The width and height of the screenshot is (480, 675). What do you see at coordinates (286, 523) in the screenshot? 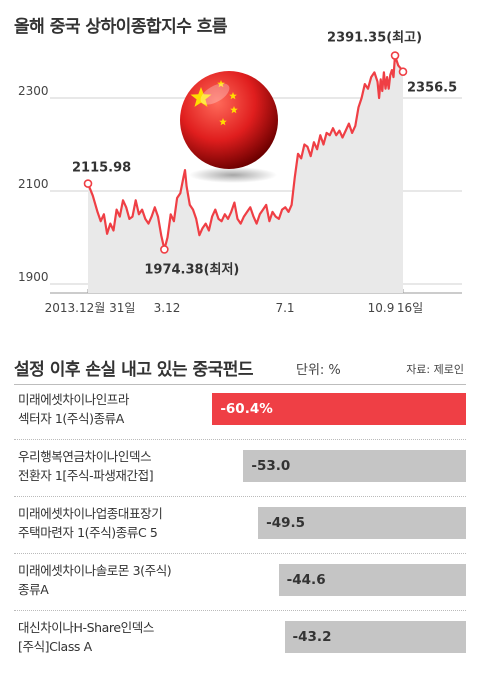
I see `fund-loss-value: -49.5` at bounding box center [286, 523].